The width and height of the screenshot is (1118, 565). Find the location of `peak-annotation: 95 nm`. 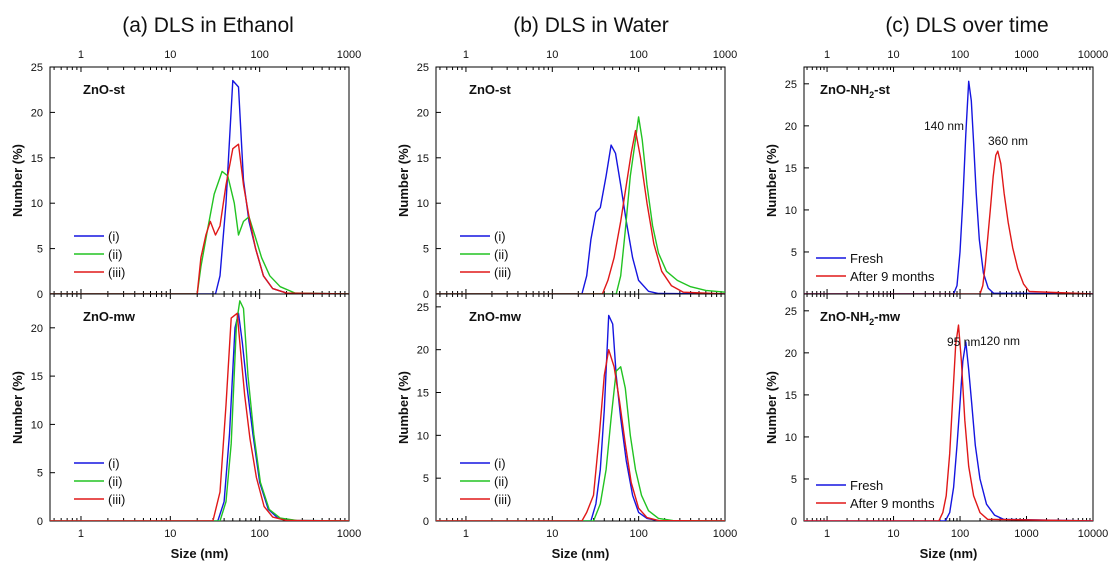

peak-annotation: 95 nm is located at coordinates (963, 342).